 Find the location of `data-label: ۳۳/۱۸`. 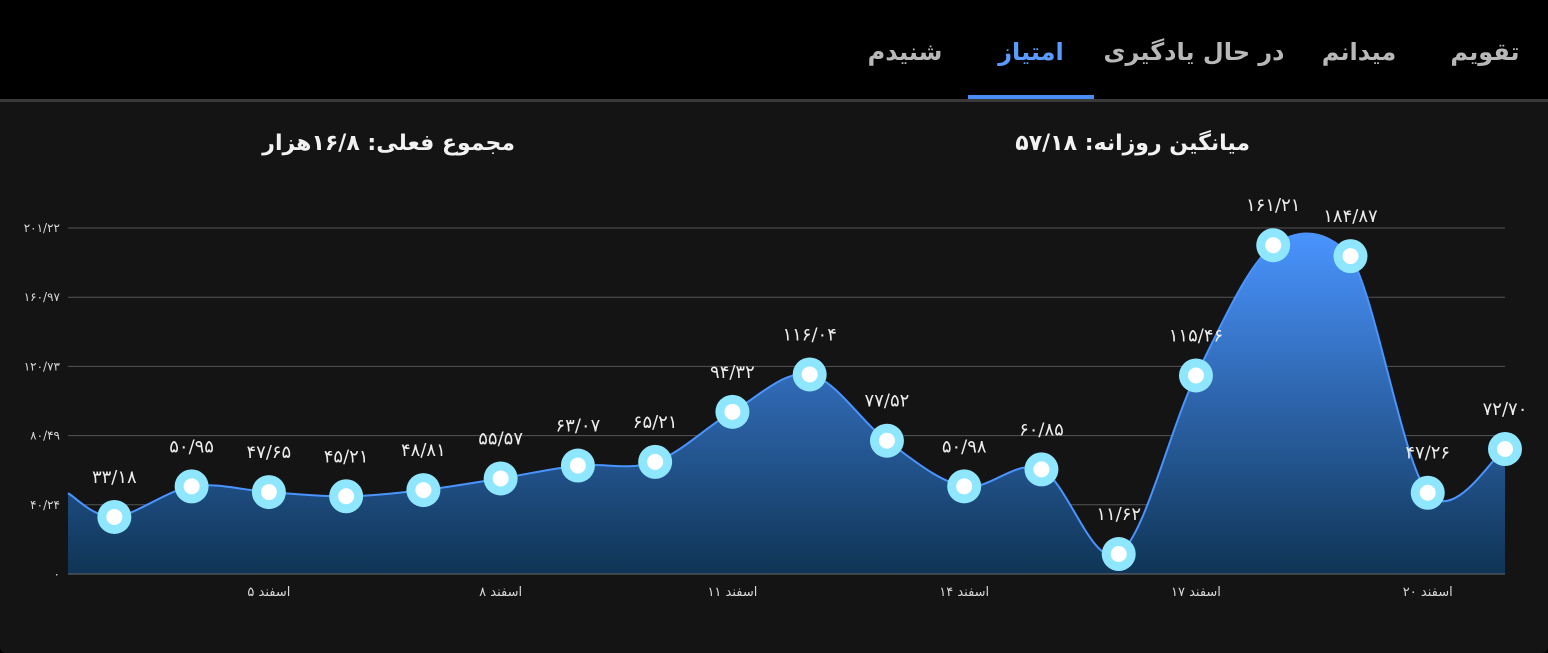

data-label: ۳۳/۱۸ is located at coordinates (114, 477).